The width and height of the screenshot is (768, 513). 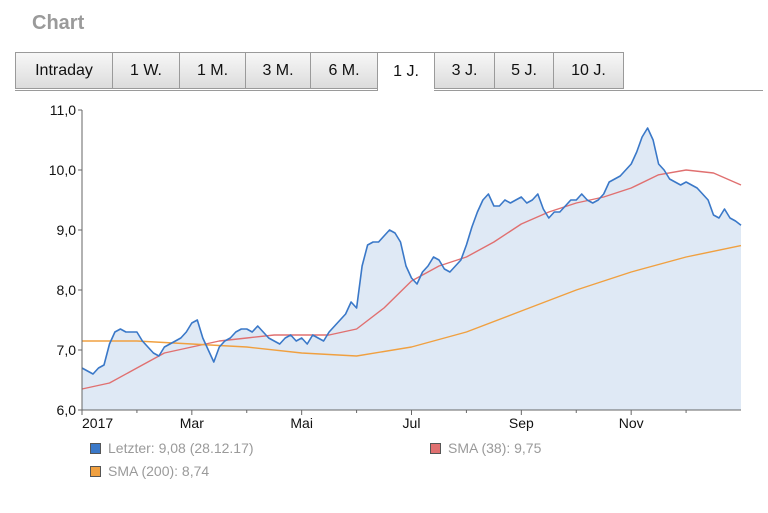 What do you see at coordinates (405, 71) in the screenshot?
I see `tab-1-year: 1 J.` at bounding box center [405, 71].